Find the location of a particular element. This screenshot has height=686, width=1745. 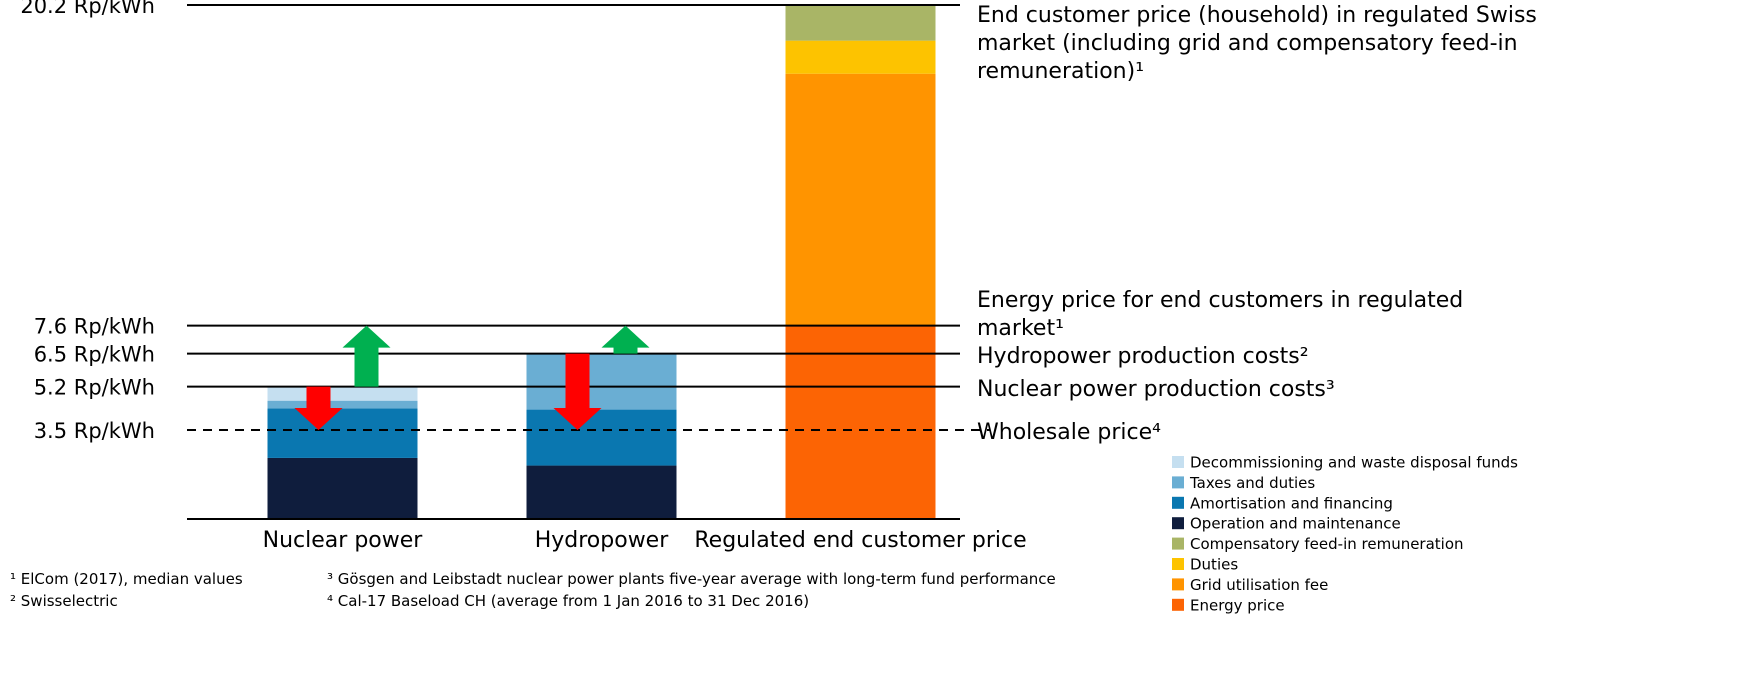

legend-label: Duties is located at coordinates (1214, 565).